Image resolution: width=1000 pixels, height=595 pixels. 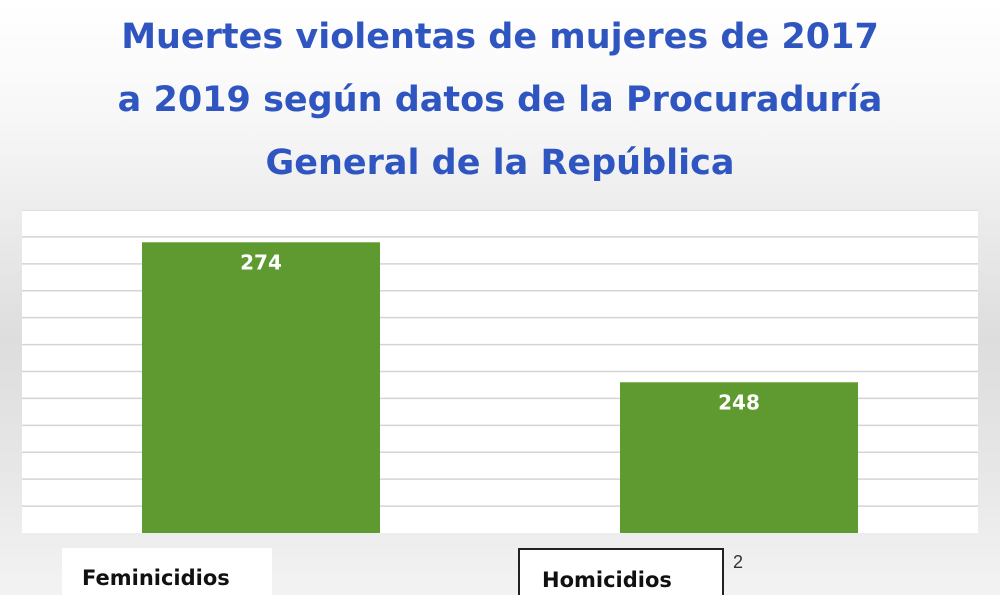 I want to click on bar-feminicidios, so click(x=261, y=387).